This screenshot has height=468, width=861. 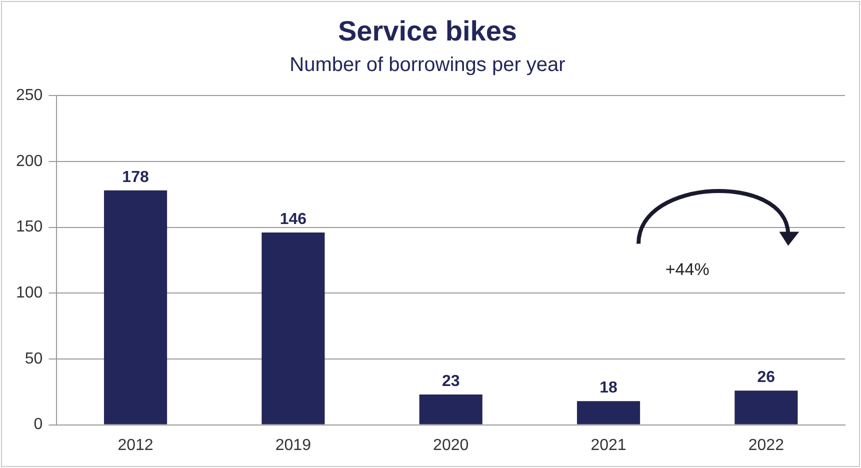 What do you see at coordinates (29, 95) in the screenshot?
I see `y-tick-label: 250` at bounding box center [29, 95].